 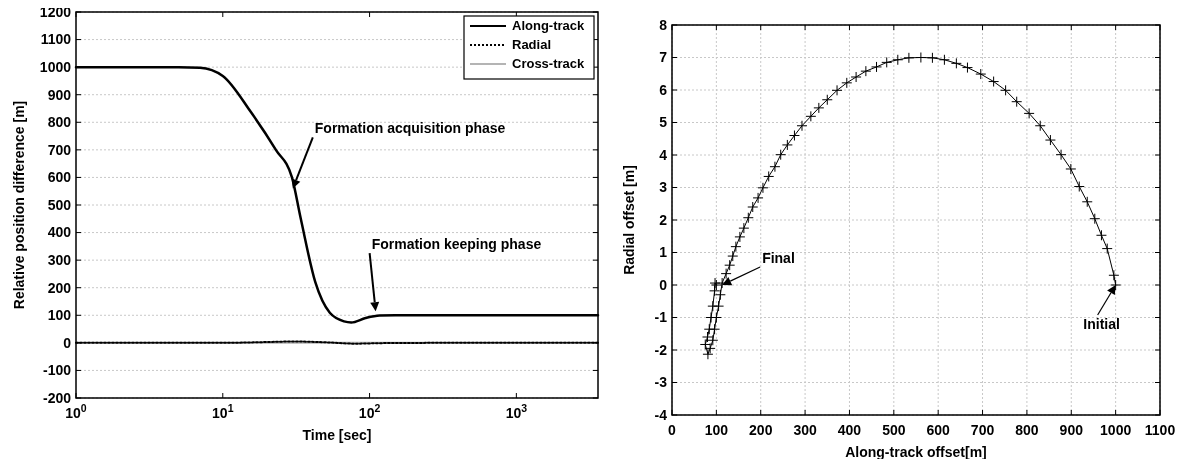 I want to click on y-tick-label: -2, so click(x=661, y=349).